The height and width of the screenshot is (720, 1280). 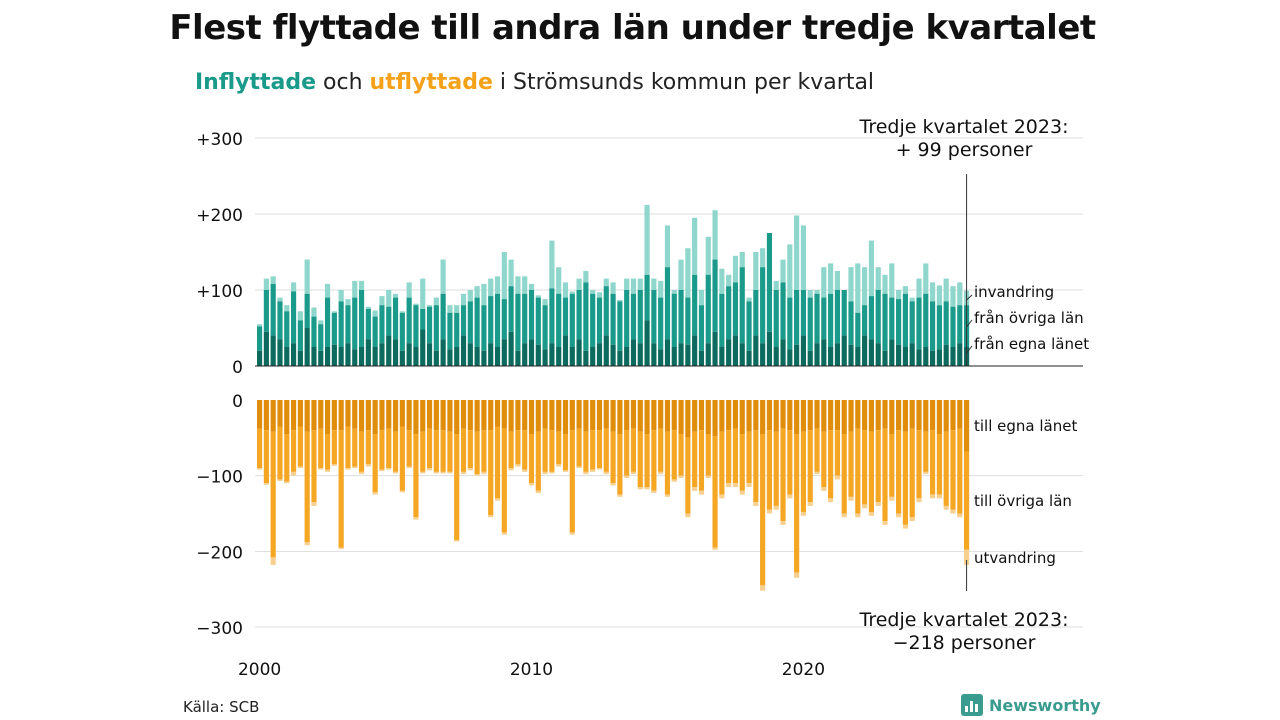 I want to click on brand-name: Newsworthy, so click(x=1045, y=705).